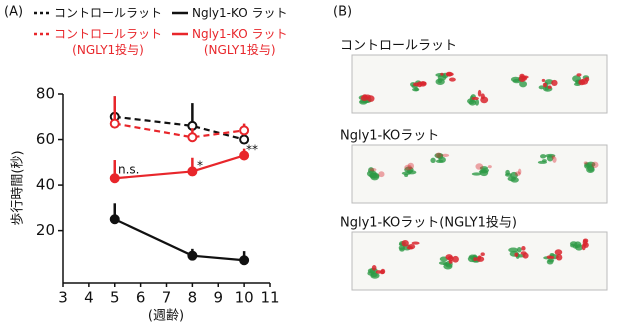 The image size is (620, 330). I want to click on x-tick-label: 6, so click(141, 298).